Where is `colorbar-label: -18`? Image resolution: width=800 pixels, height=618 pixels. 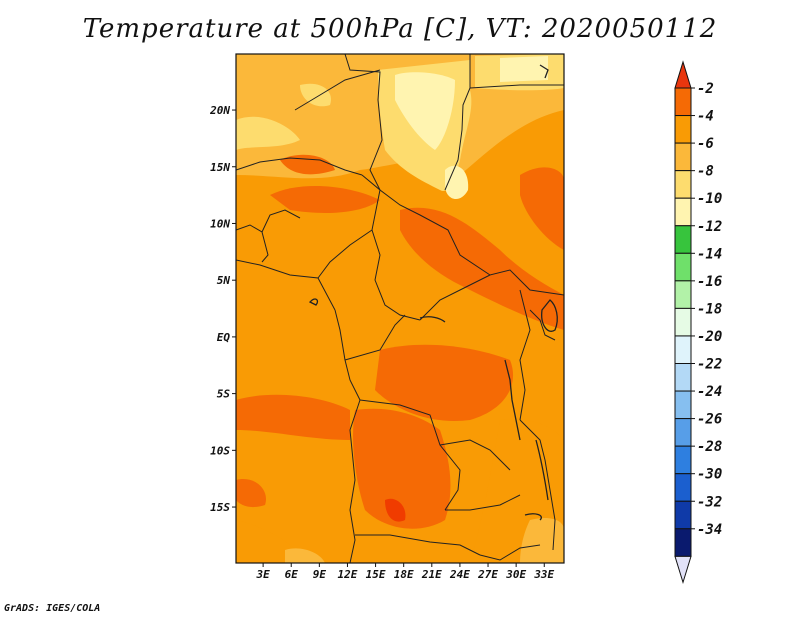 colorbar-label: -18 is located at coordinates (709, 309).